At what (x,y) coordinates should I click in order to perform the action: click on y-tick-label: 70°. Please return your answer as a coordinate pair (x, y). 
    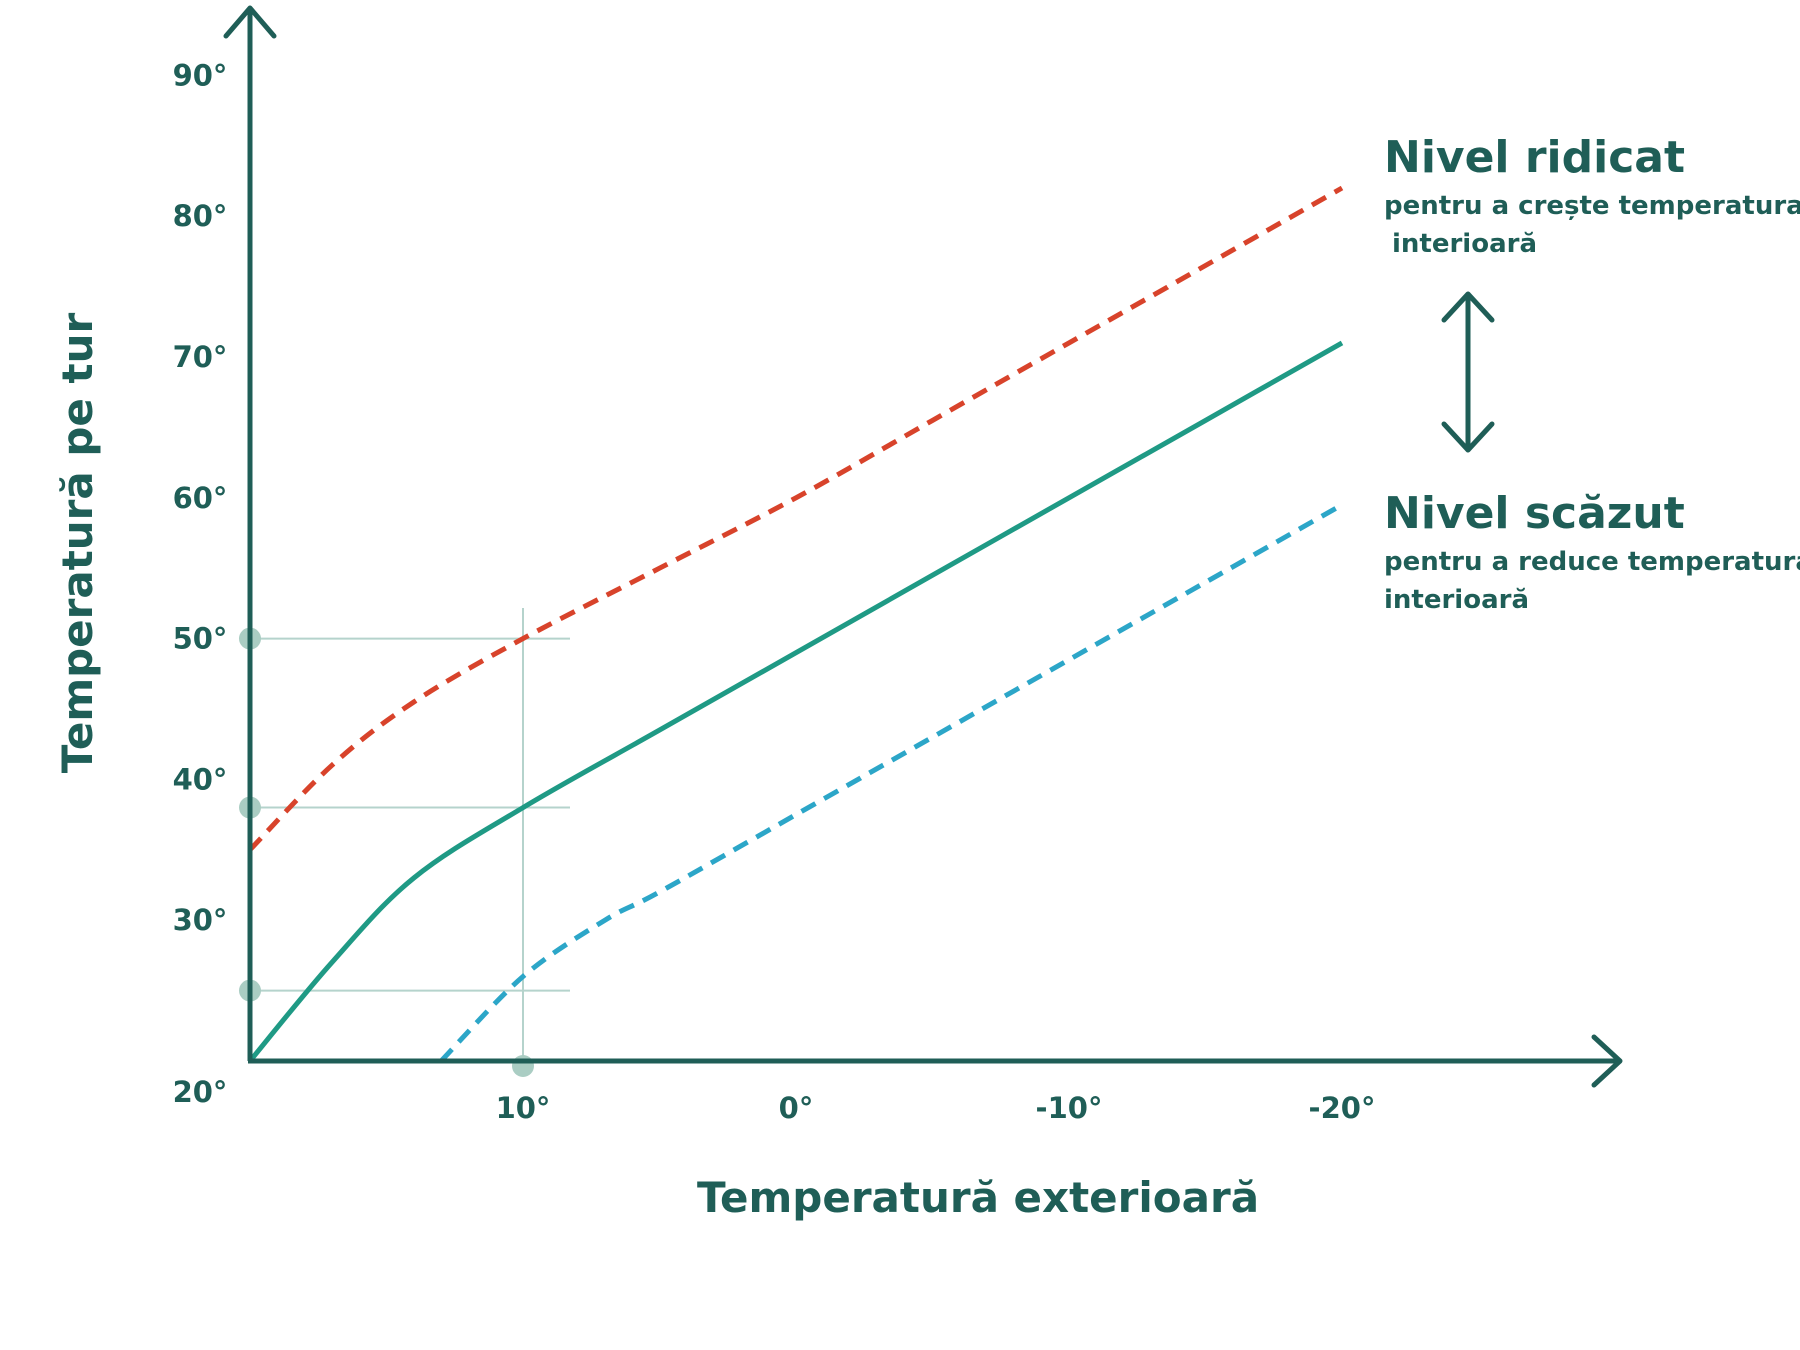
    Looking at the image, I should click on (200, 357).